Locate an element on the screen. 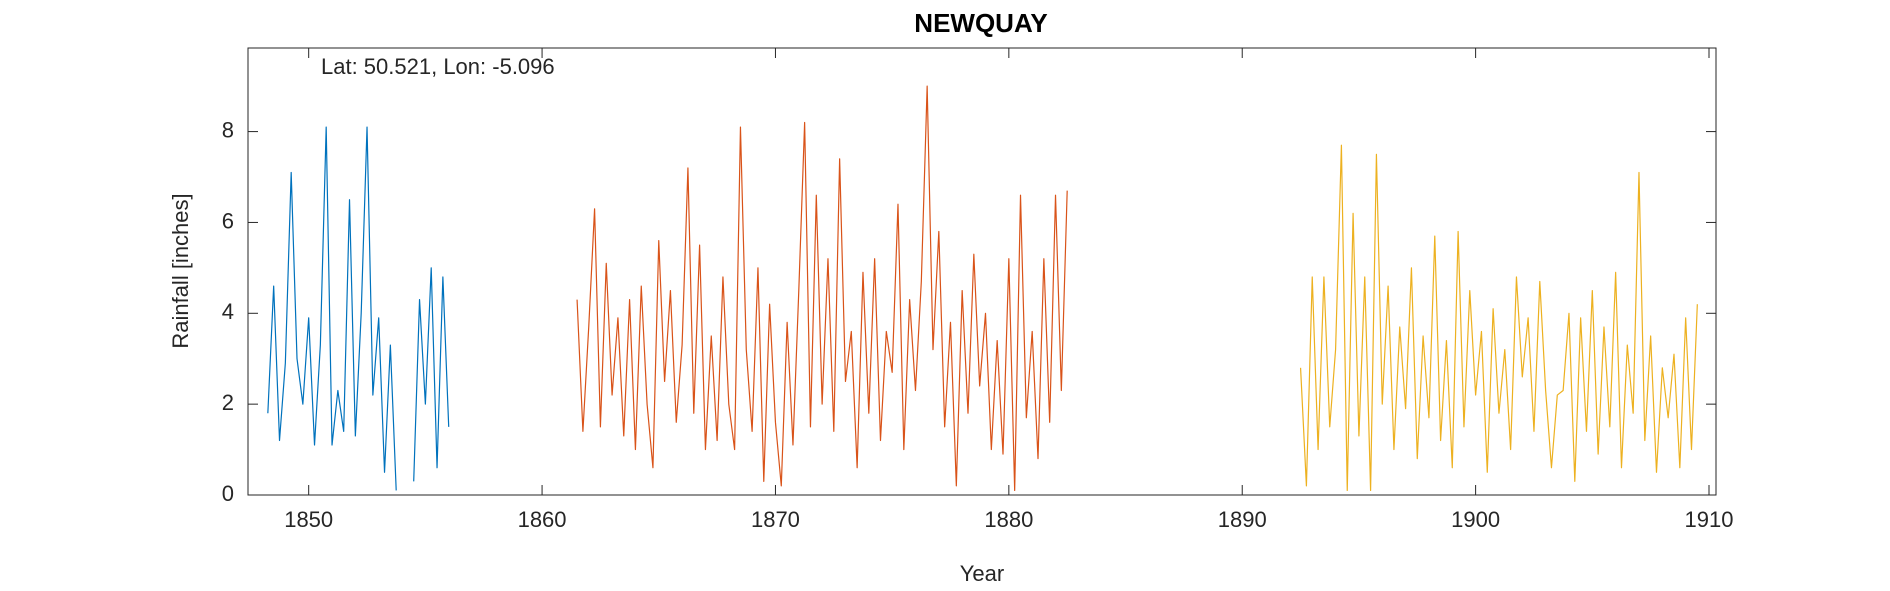  y-tick-label: 2 is located at coordinates (228, 402).